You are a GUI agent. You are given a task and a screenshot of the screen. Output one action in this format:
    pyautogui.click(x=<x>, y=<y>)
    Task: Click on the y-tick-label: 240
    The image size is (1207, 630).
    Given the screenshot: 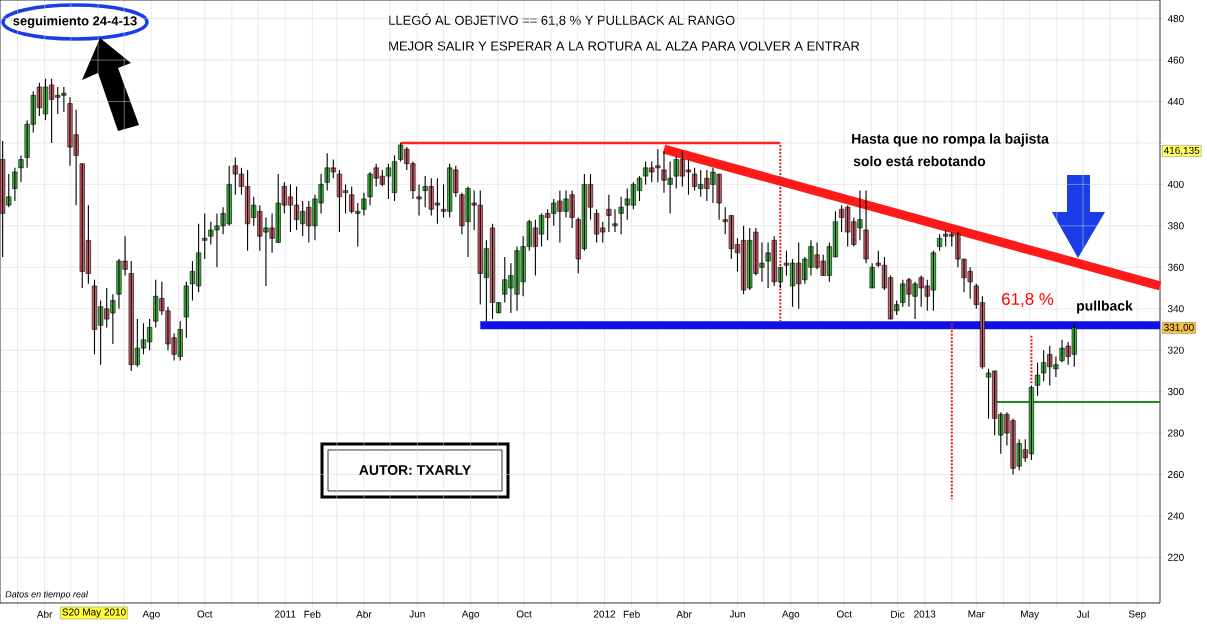 What is the action you would take?
    pyautogui.click(x=1176, y=516)
    